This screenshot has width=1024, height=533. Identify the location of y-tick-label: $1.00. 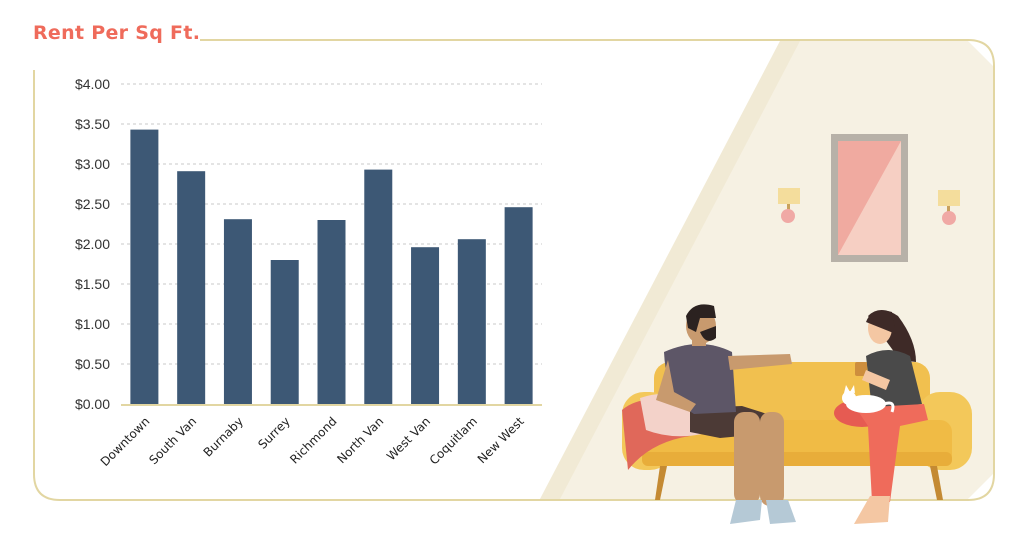
(92, 324).